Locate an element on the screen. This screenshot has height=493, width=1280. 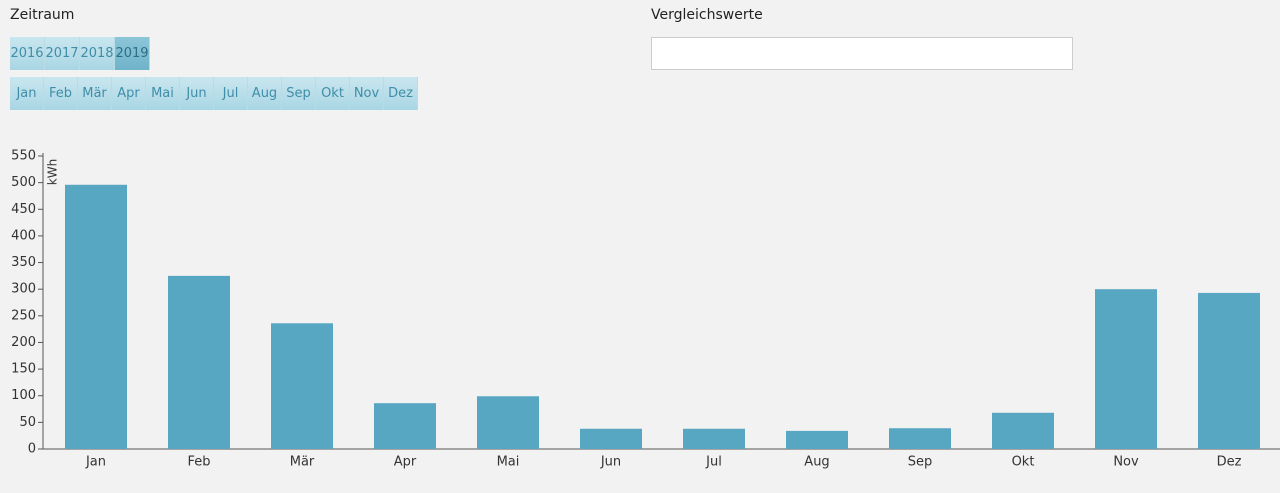
y-tick-label: 0 is located at coordinates (32, 449).